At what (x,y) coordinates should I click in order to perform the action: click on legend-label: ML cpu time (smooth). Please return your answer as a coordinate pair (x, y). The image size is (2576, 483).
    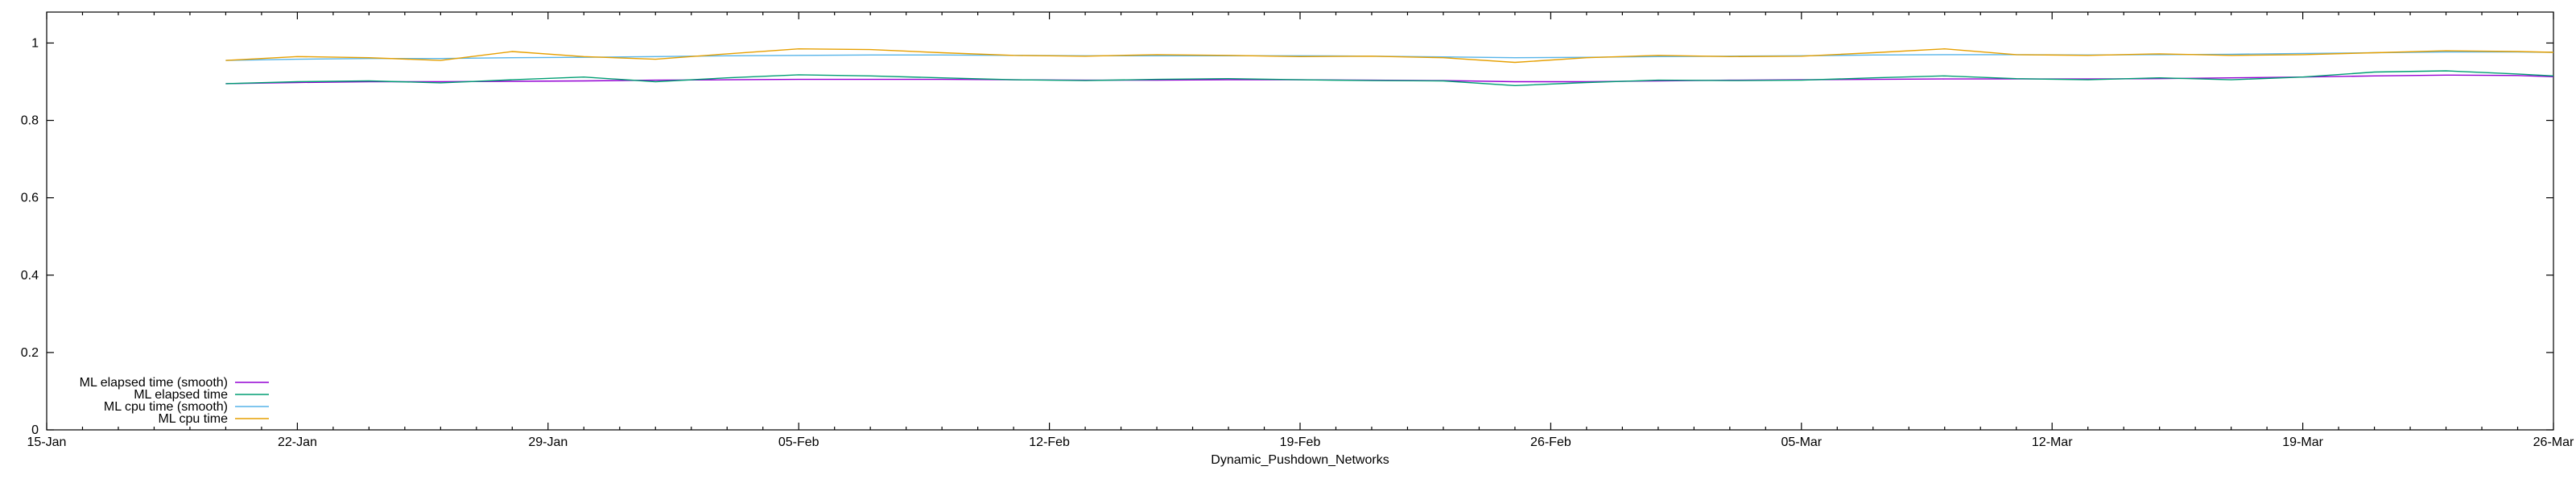
    Looking at the image, I should click on (166, 407).